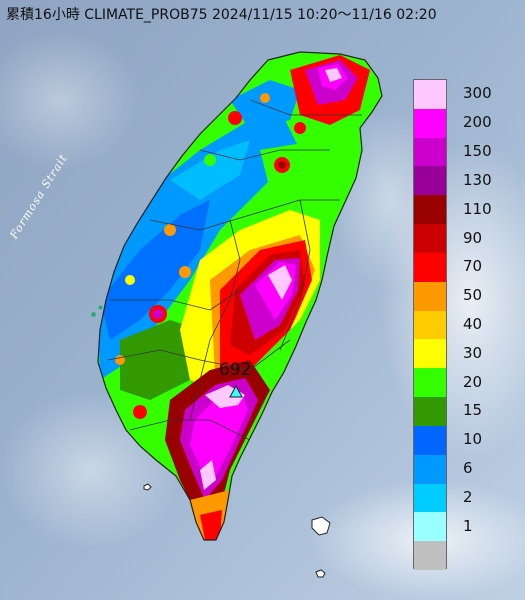 This screenshot has height=600, width=525. Describe the element at coordinates (473, 237) in the screenshot. I see `legend-label: 90` at that location.